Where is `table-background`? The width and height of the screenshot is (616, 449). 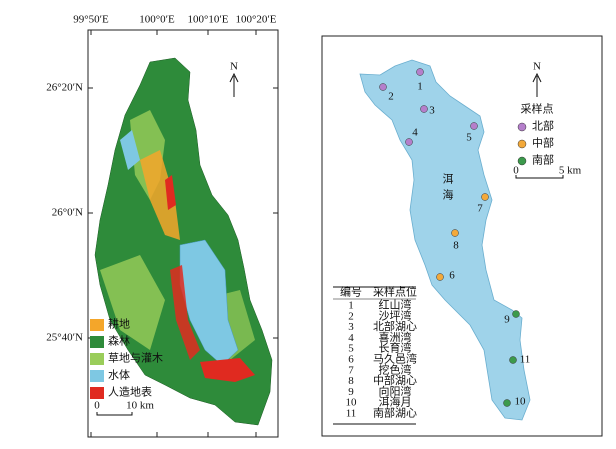
table-background is located at coordinates (375, 355).